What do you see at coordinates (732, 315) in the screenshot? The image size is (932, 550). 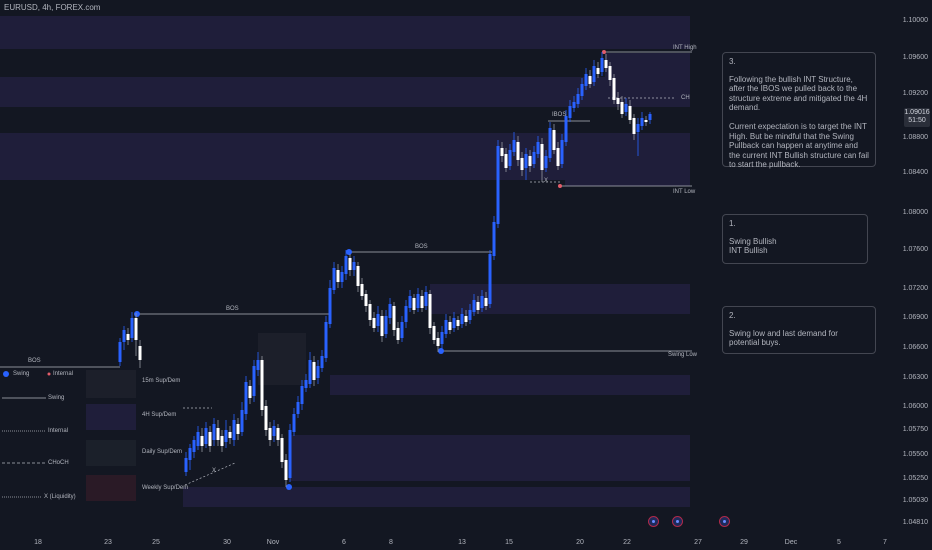 I see `note-number: 2.` at bounding box center [732, 315].